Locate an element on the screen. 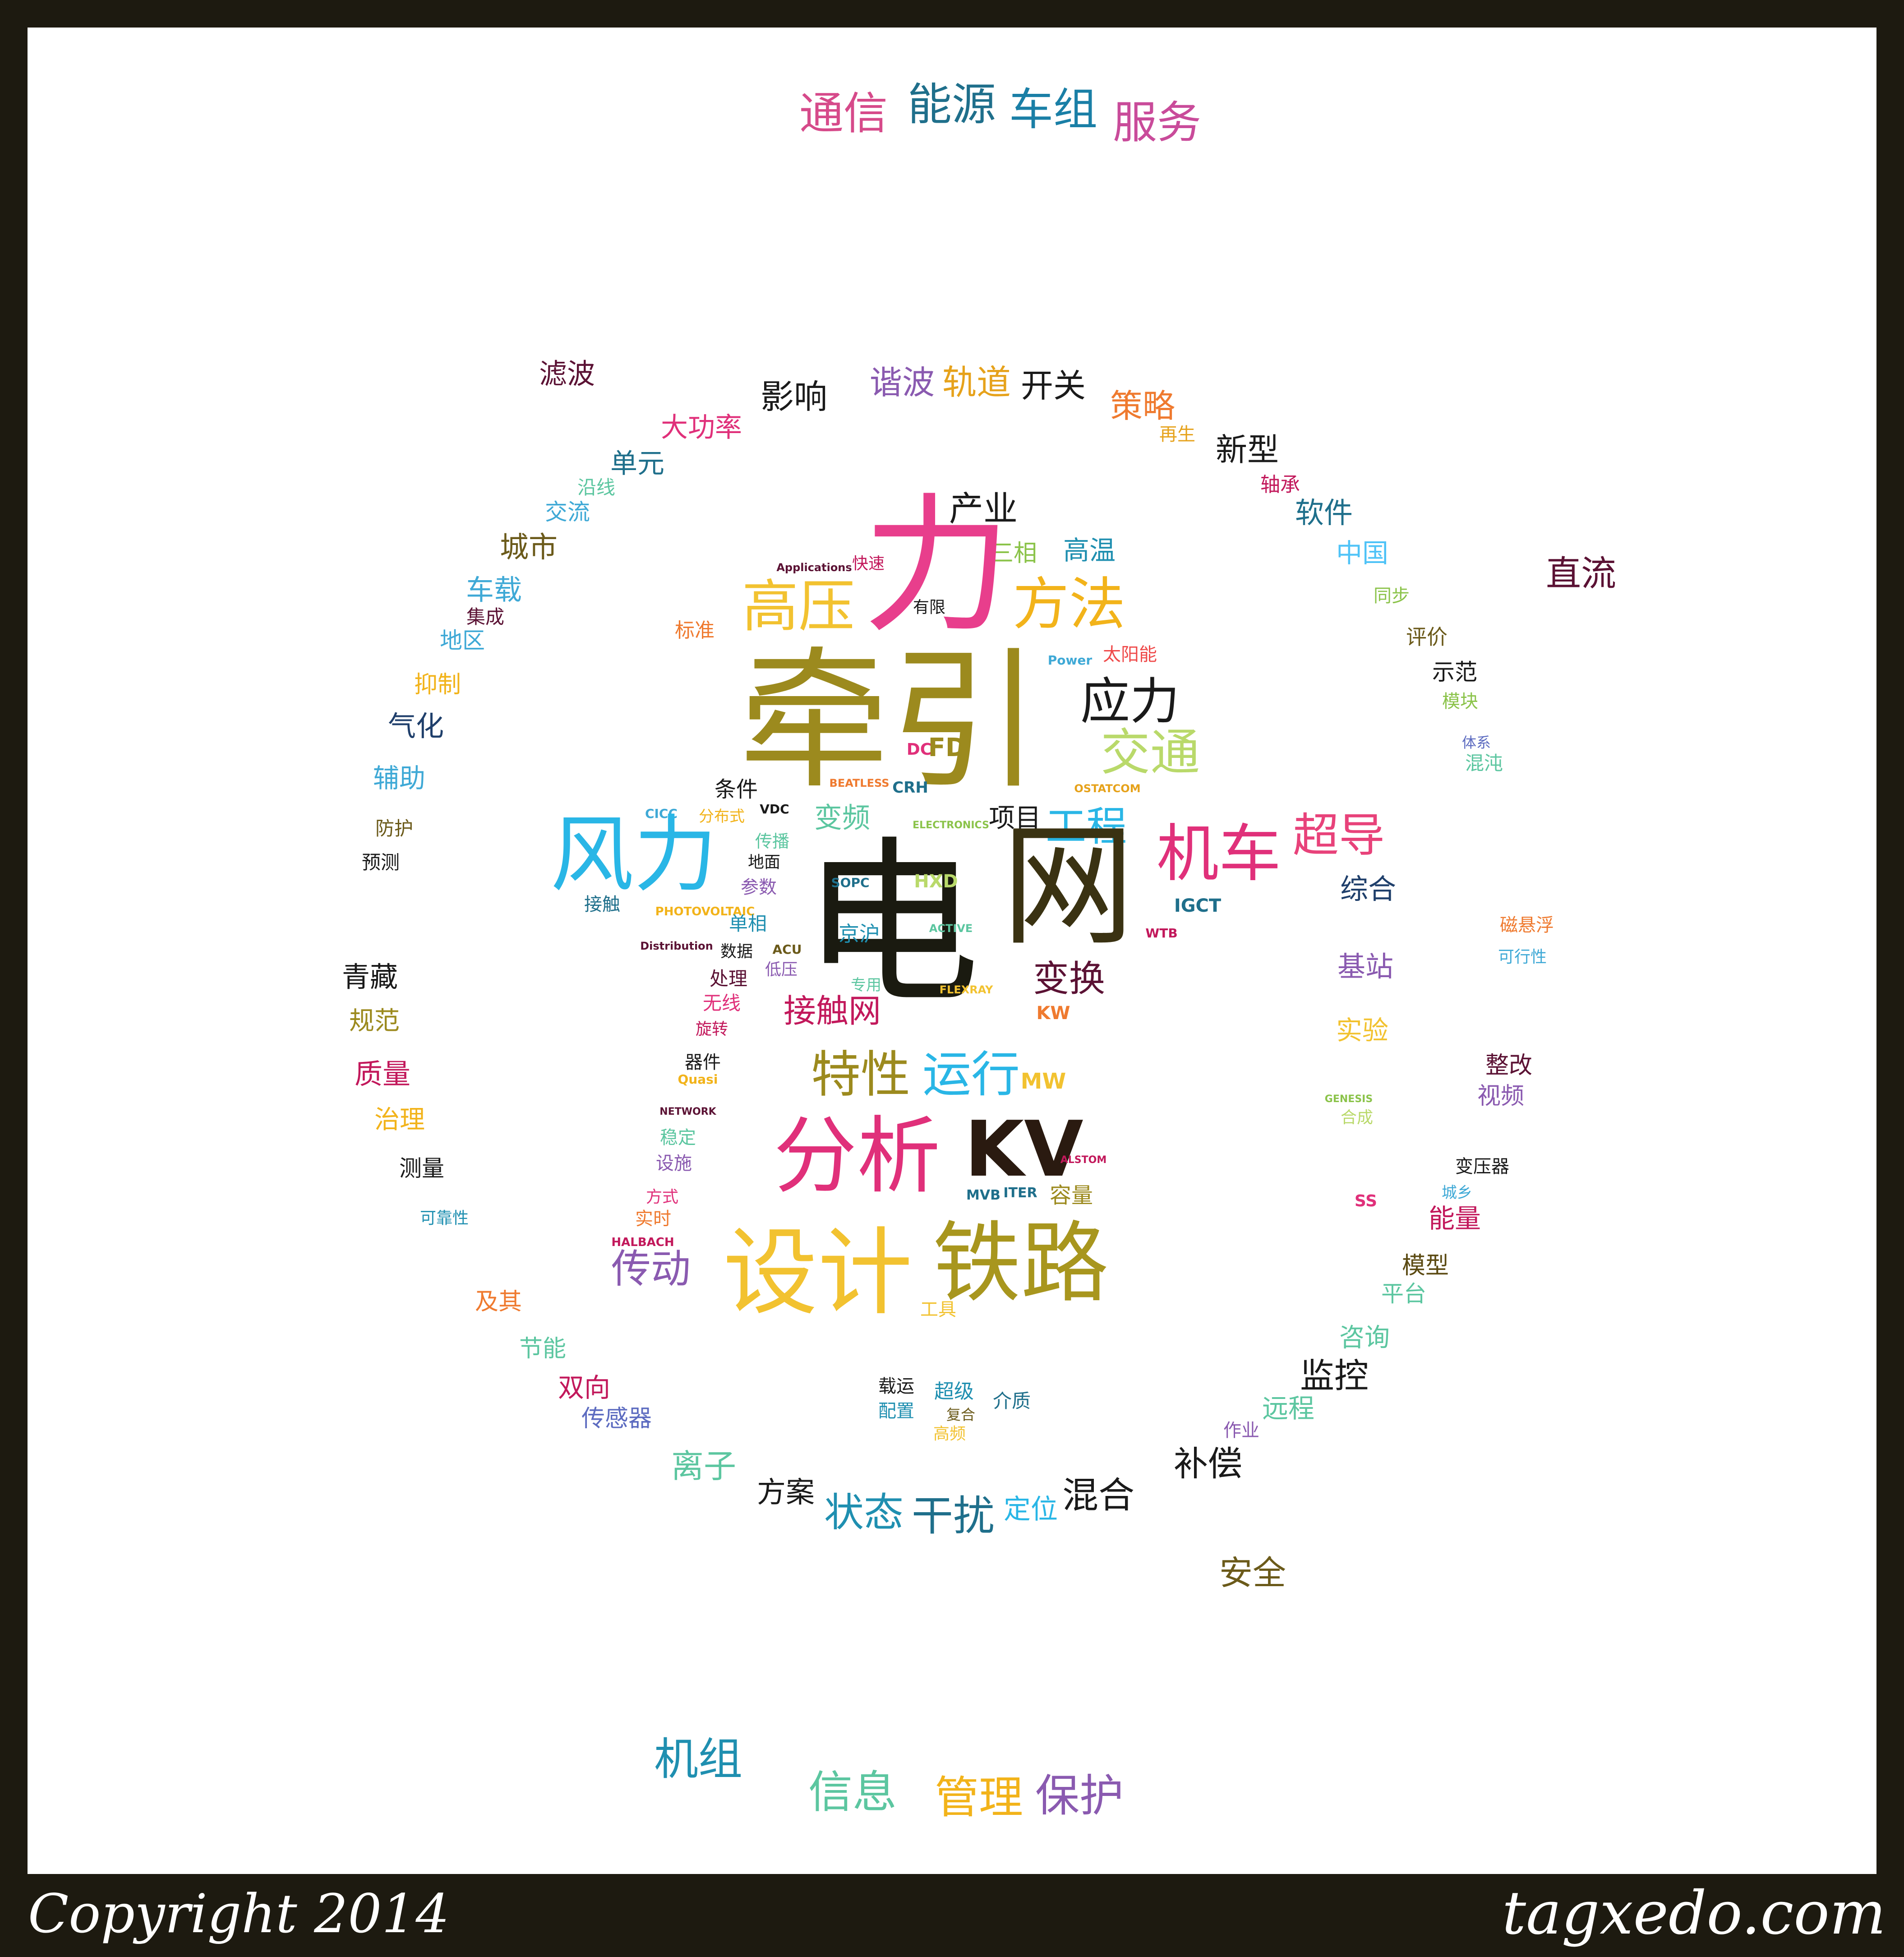 The width and height of the screenshot is (1904, 1957). cloud-word: 数据 is located at coordinates (736, 951).